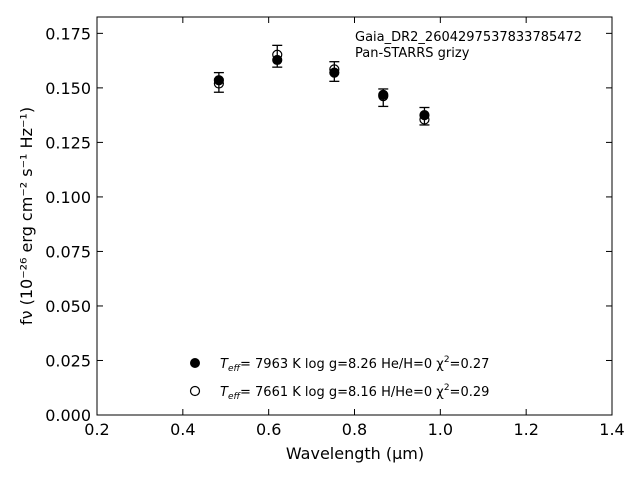 Image resolution: width=640 pixels, height=480 pixels. I want to click on annotation-line-2: Pan-STARRS grizy, so click(412, 53).